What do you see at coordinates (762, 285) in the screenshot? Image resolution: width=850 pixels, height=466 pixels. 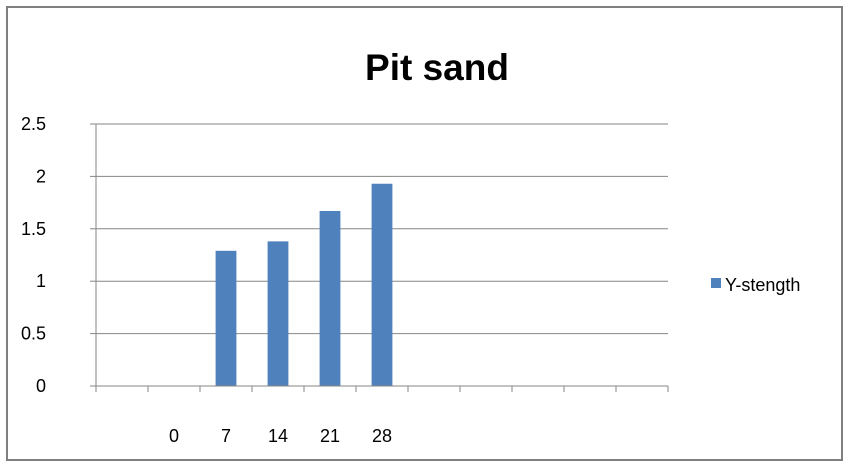 I see `legend-label: Y-stength` at bounding box center [762, 285].